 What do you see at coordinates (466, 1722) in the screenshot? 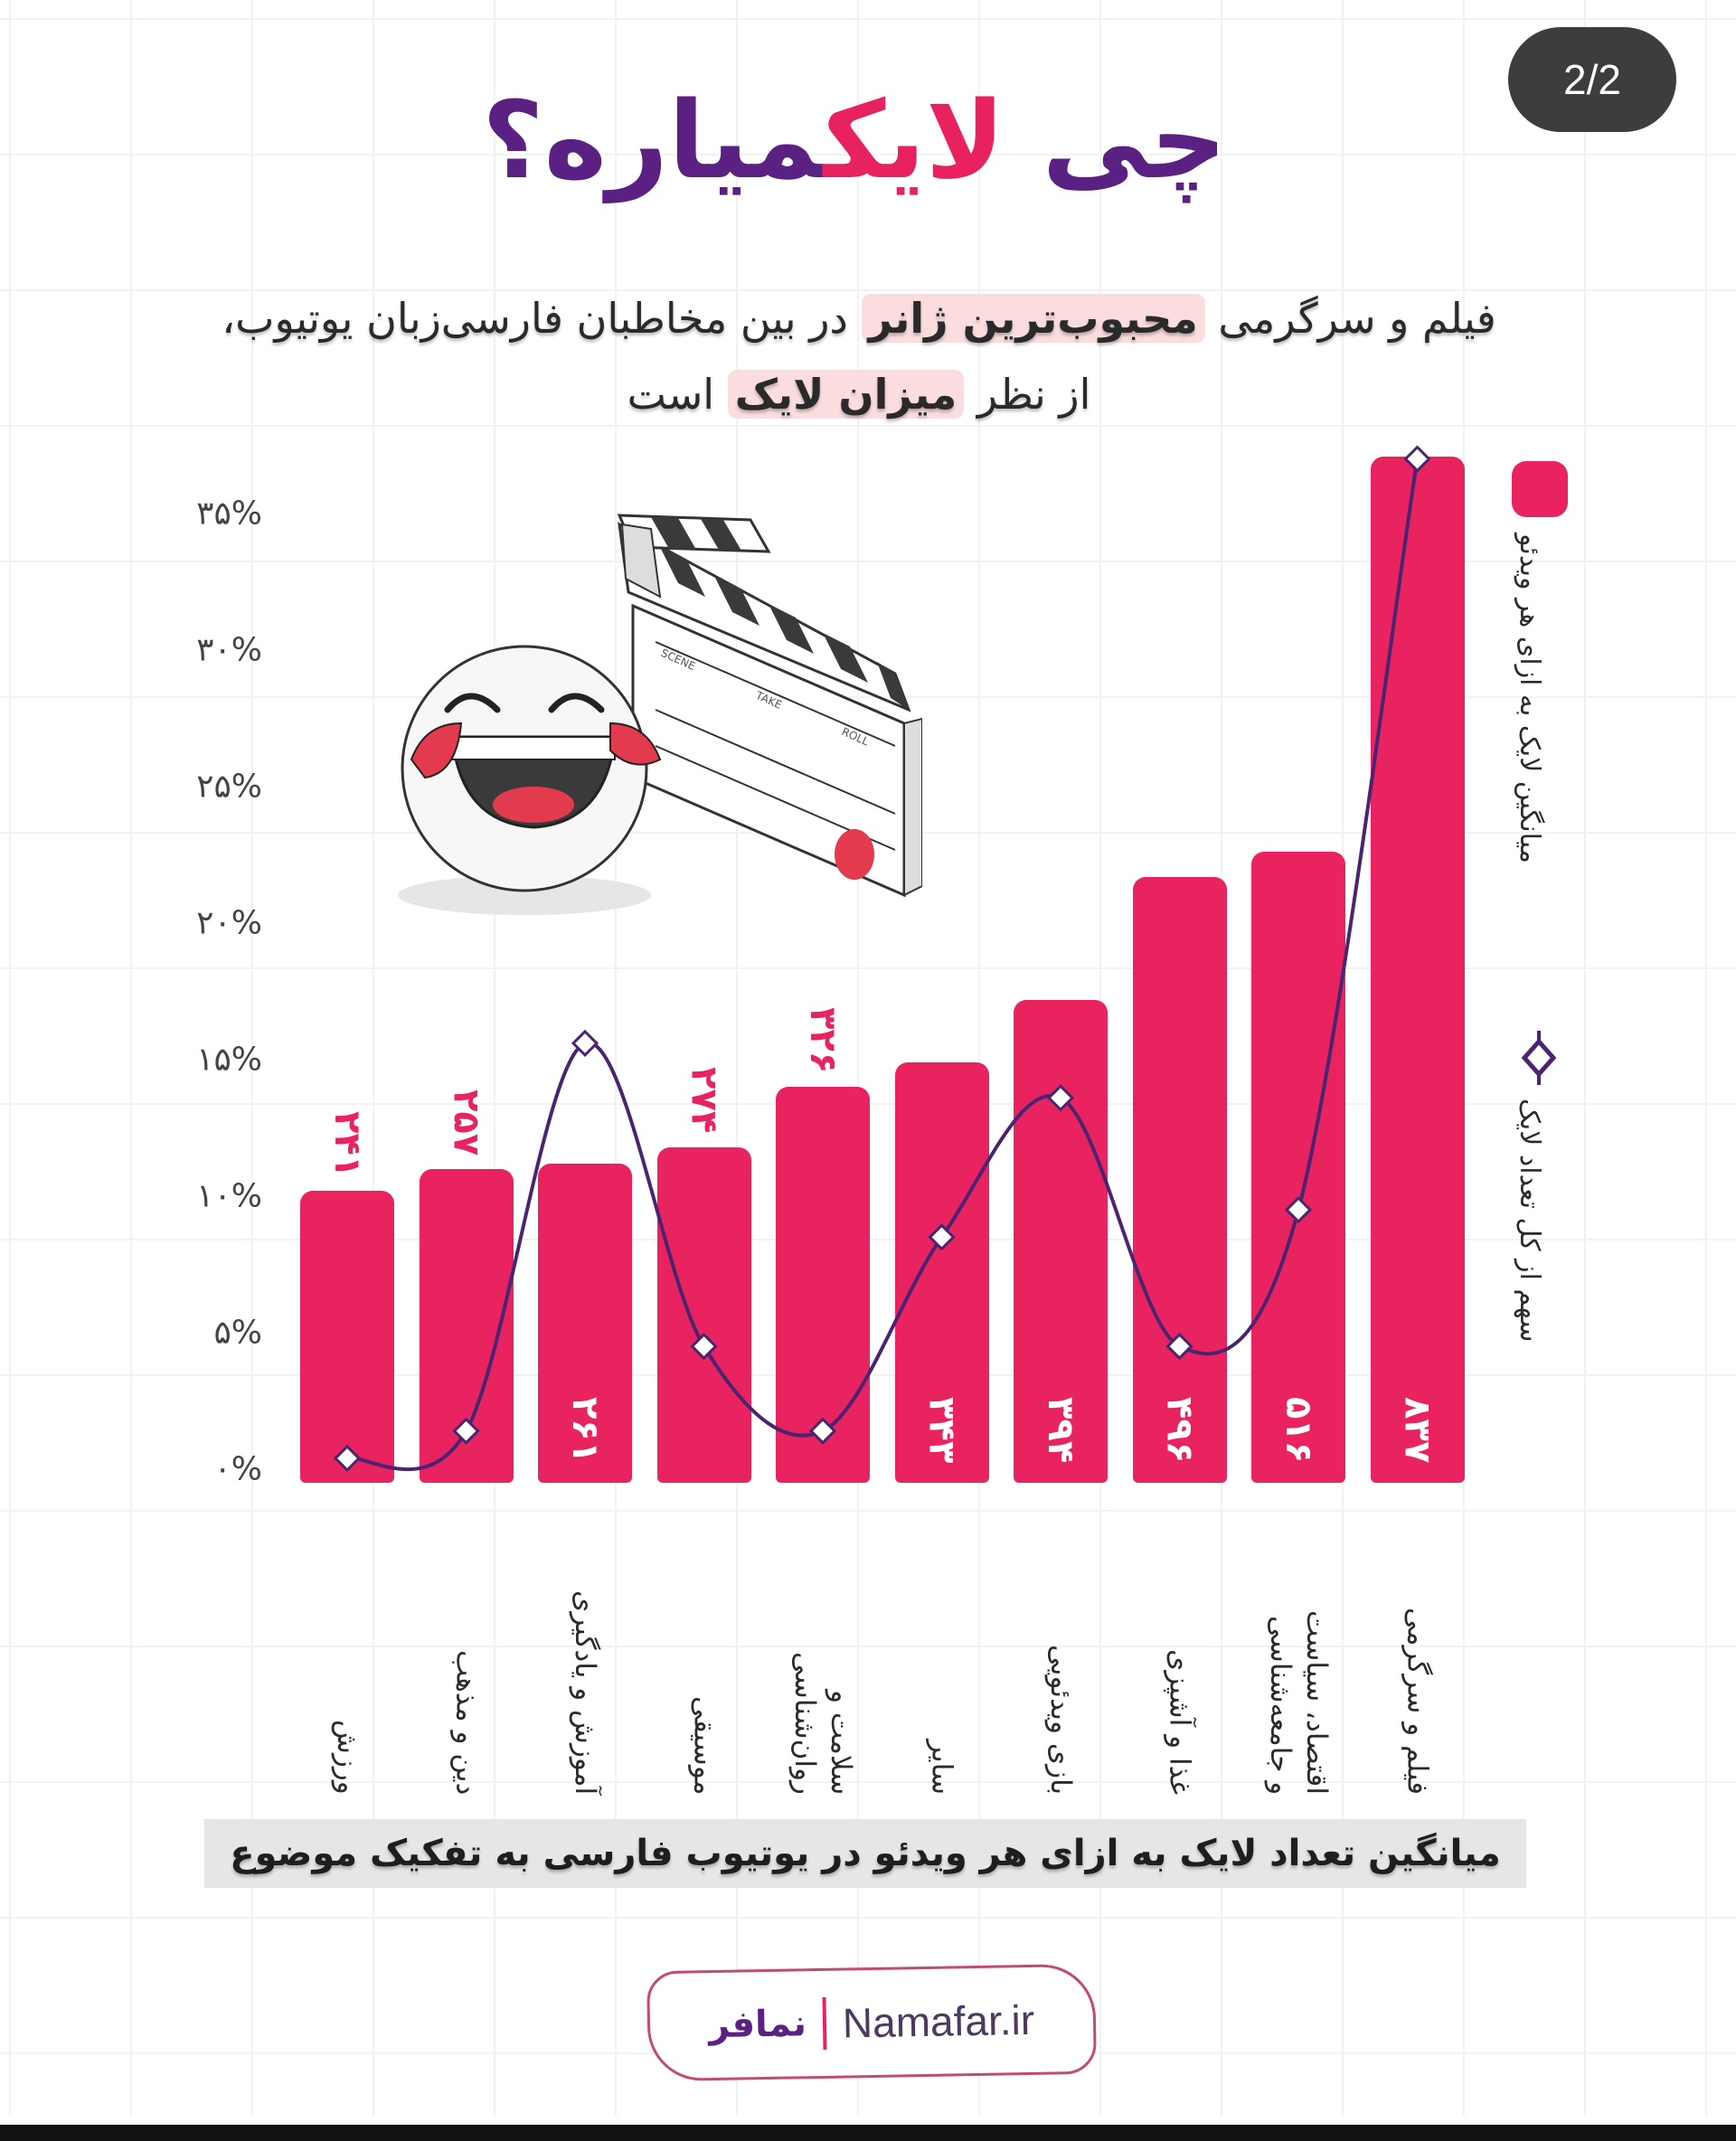
I see `x-axis-category-label: دین و مذهب` at bounding box center [466, 1722].